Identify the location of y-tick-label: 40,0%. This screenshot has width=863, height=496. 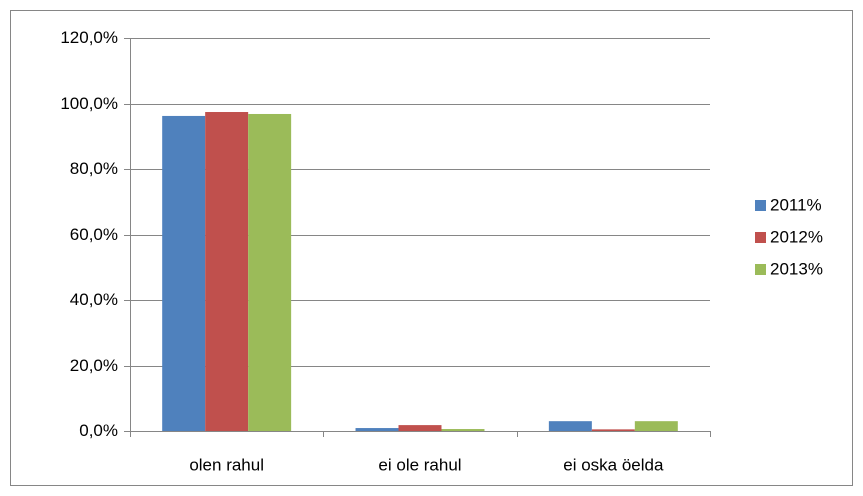
(94, 299).